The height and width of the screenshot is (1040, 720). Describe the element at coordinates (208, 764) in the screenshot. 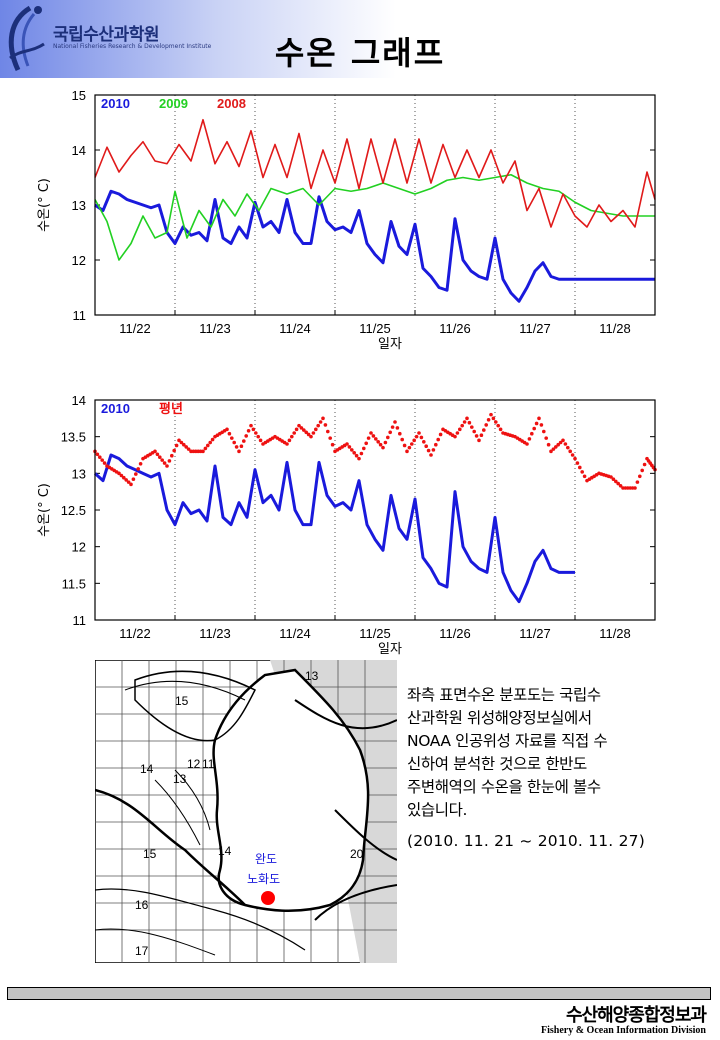

I see `contour-label: 11` at that location.